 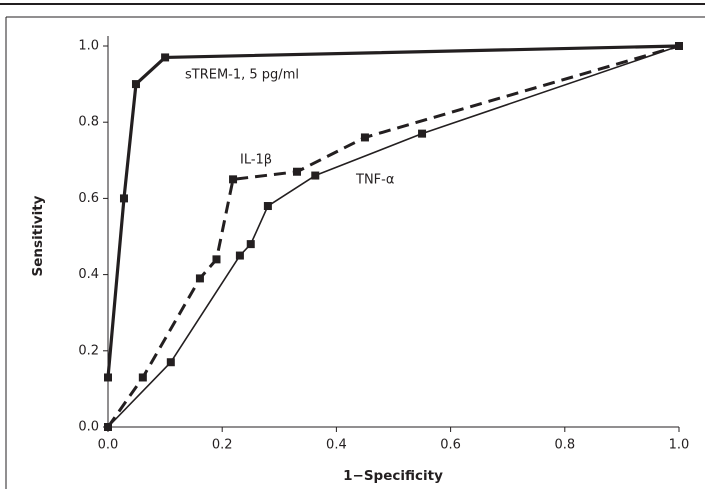 What do you see at coordinates (88, 122) in the screenshot?
I see `y-tick-label: 0.8` at bounding box center [88, 122].